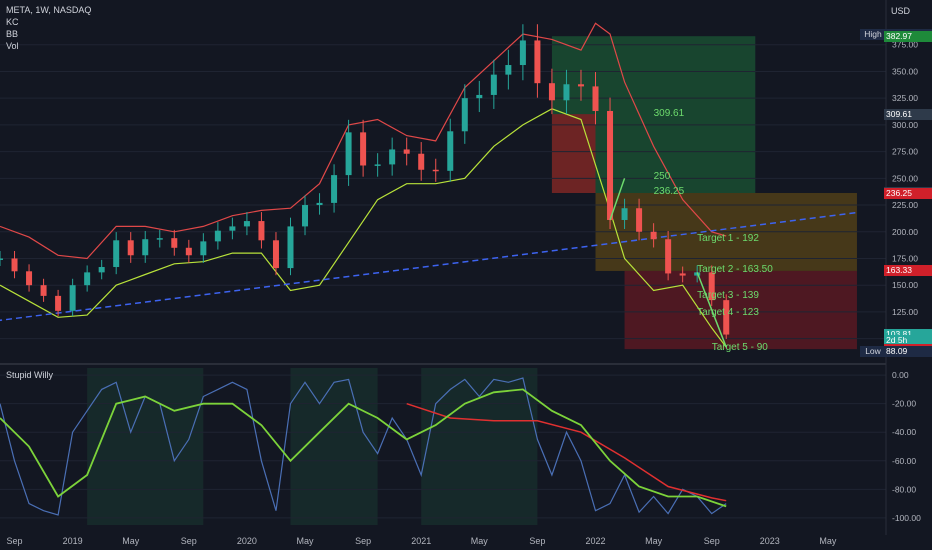 The height and width of the screenshot is (550, 932). I want to click on annotation-6: Target 4 - 123, so click(728, 313).